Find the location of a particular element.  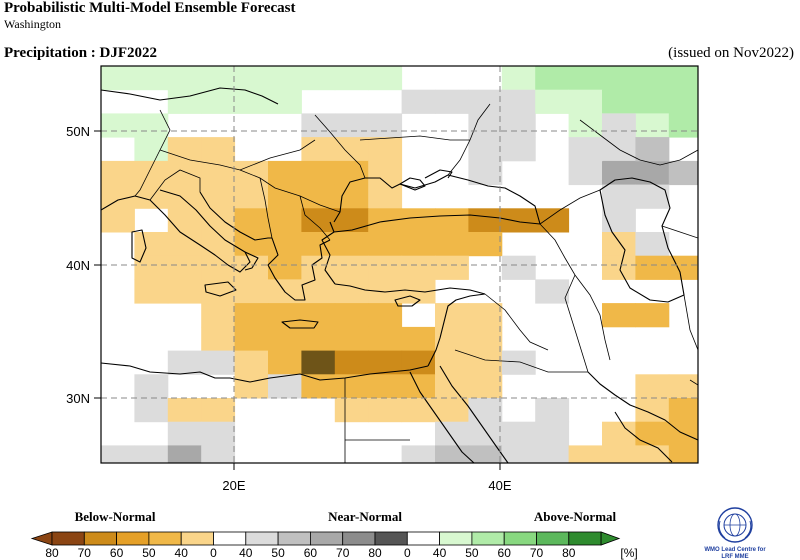

coastline-azov is located at coordinates (438, 174).